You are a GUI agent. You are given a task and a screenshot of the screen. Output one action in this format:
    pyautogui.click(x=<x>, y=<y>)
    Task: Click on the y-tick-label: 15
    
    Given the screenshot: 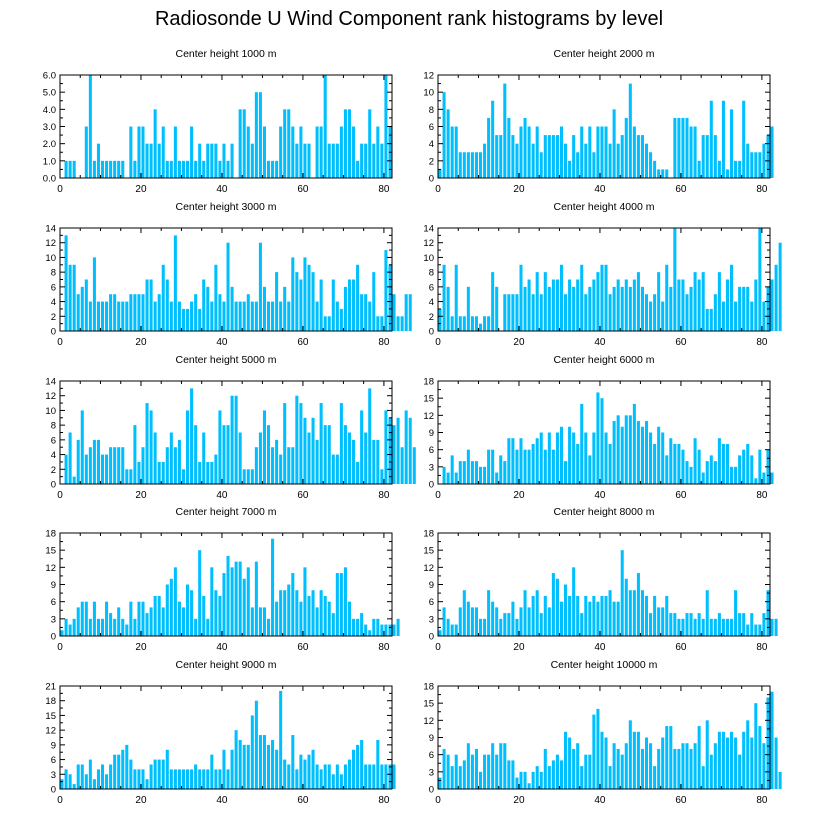 What is the action you would take?
    pyautogui.click(x=50, y=716)
    